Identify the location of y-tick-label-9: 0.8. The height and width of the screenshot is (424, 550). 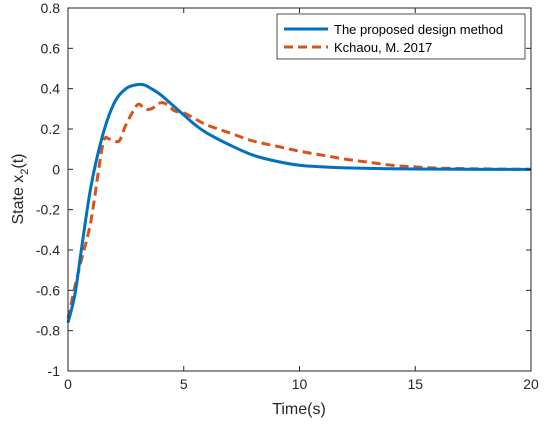
(51, 8).